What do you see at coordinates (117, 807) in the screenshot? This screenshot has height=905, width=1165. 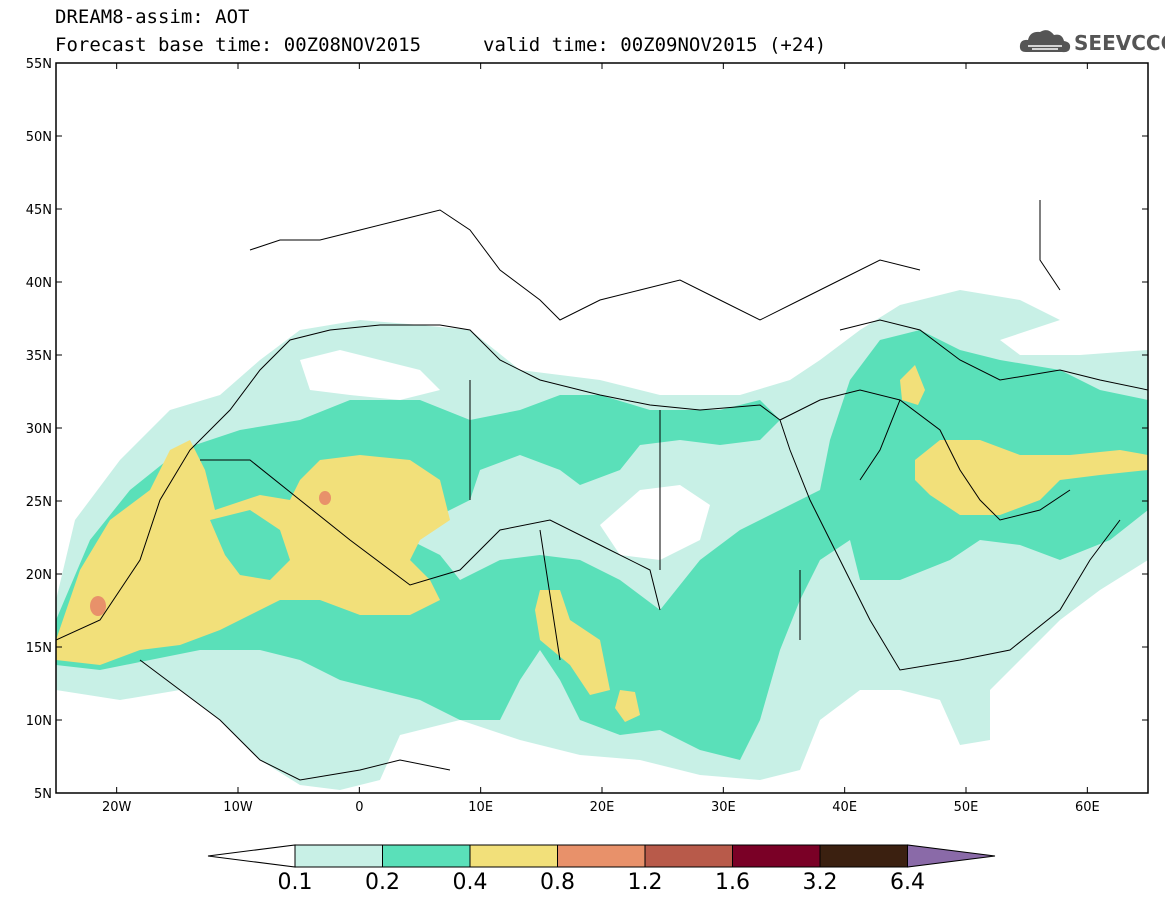 I see `lon-label: 20W` at bounding box center [117, 807].